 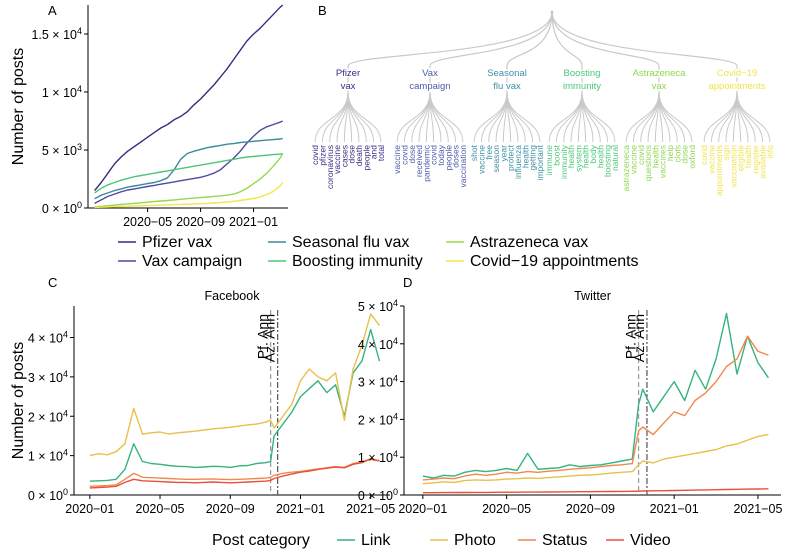 What do you see at coordinates (370, 509) in the screenshot?
I see `x-tick-label: 2021−05` at bounding box center [370, 509].